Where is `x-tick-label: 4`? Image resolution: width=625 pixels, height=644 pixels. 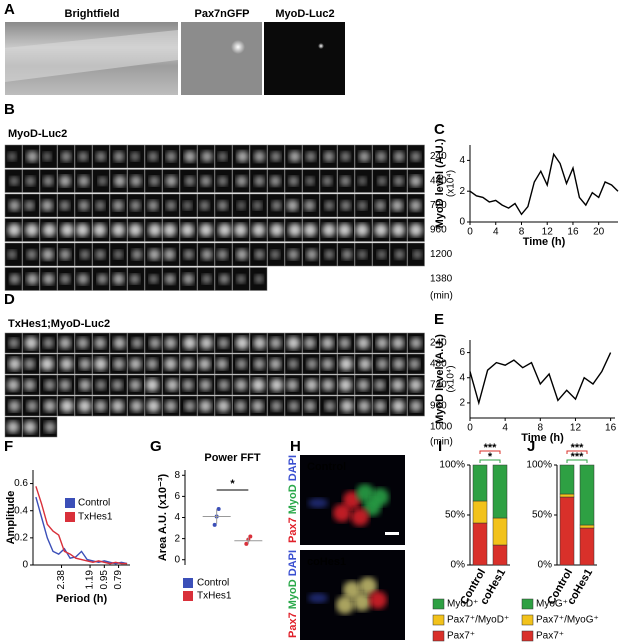
x-tick-label: 4 is located at coordinates (505, 428).